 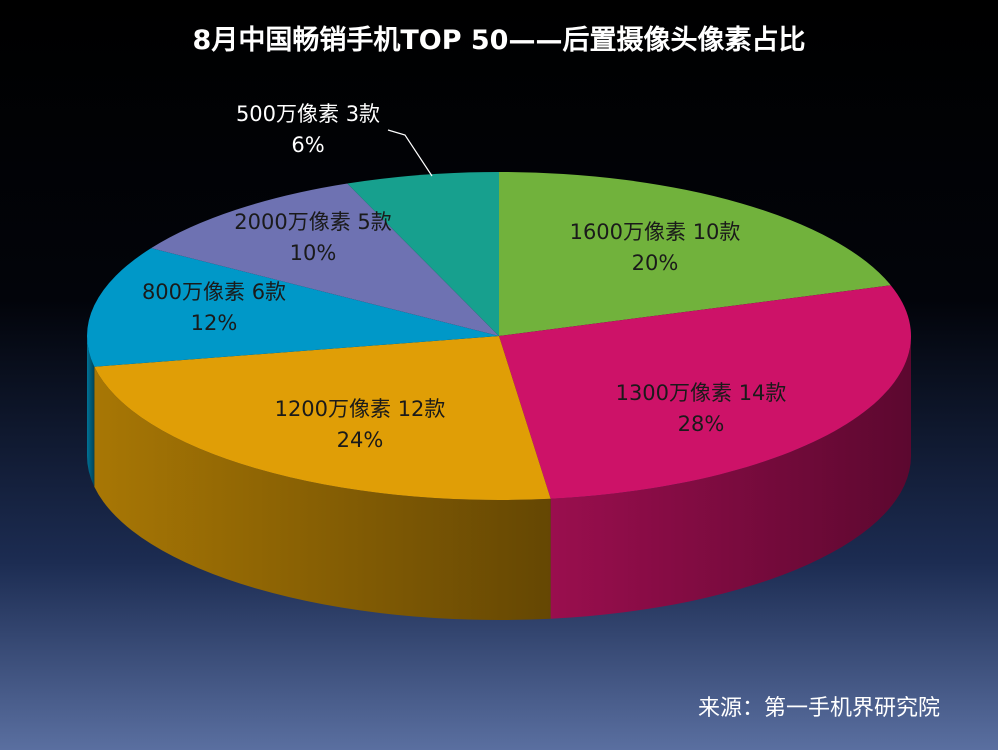 I want to click on source-note: 来源：第一手机界研究院, so click(x=818, y=708).